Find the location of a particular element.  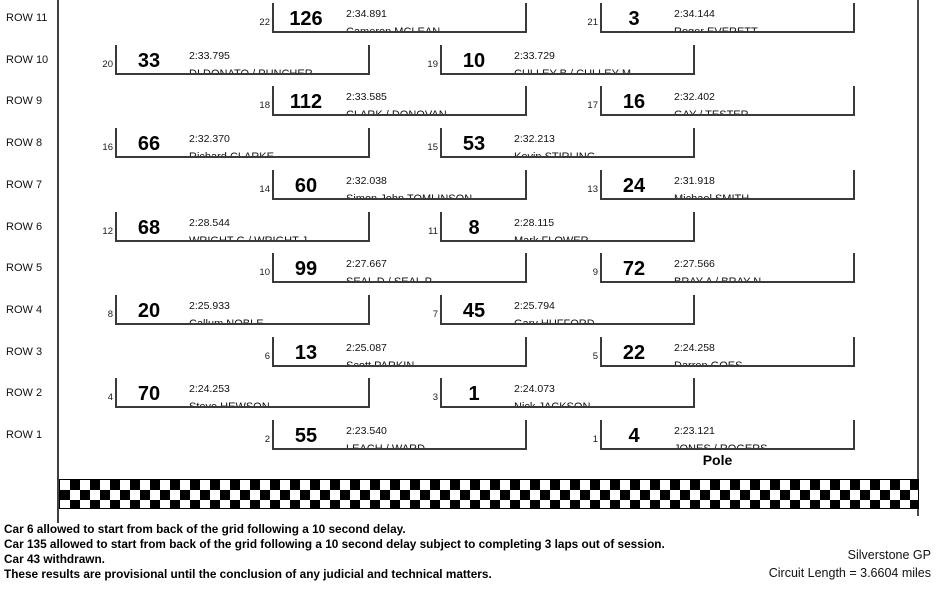

grid-position-number: 20 is located at coordinates (107, 64).